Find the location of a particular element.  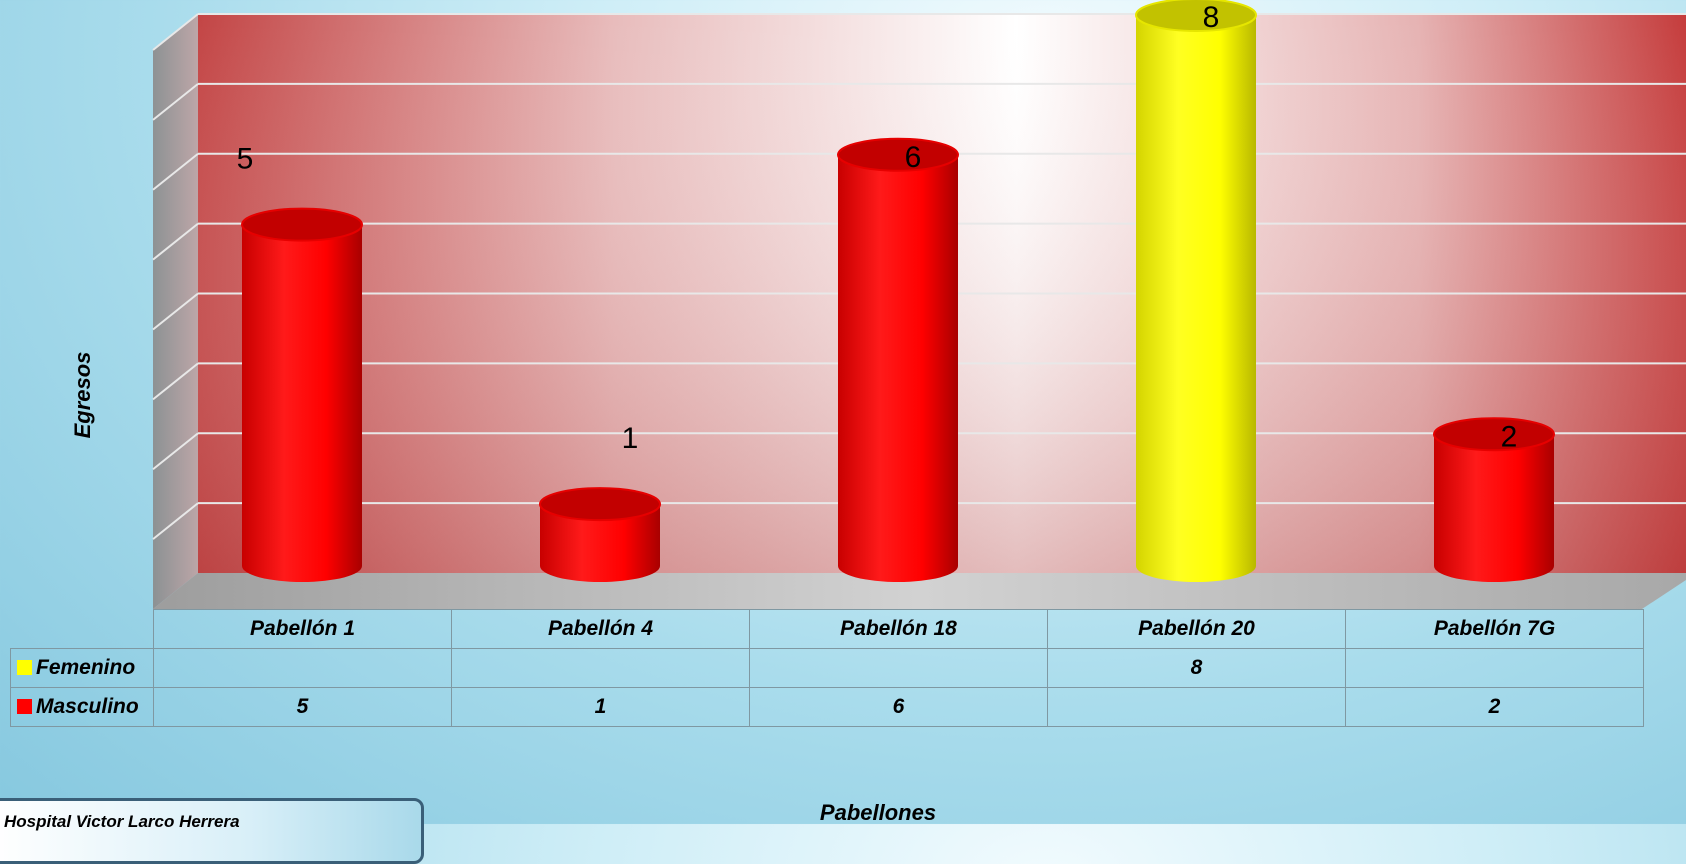

legend-label: Femenino is located at coordinates (86, 667).